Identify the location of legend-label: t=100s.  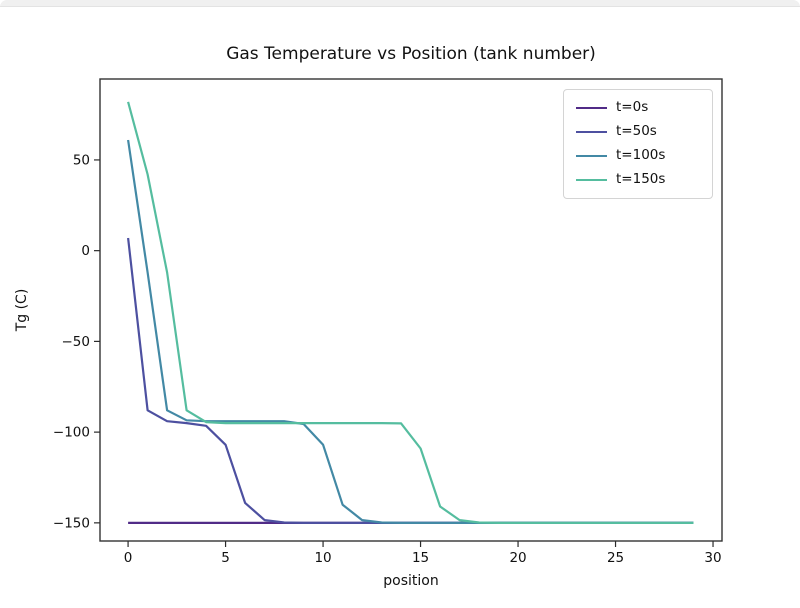
(641, 155).